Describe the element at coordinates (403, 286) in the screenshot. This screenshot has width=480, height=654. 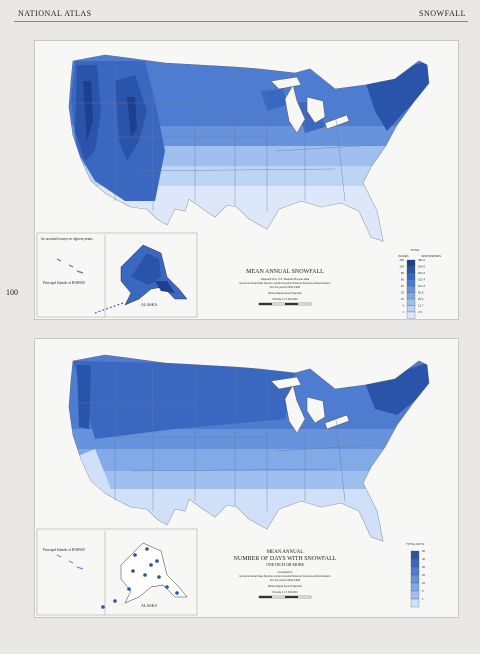
I see `legend1-inches-label: 40` at that location.